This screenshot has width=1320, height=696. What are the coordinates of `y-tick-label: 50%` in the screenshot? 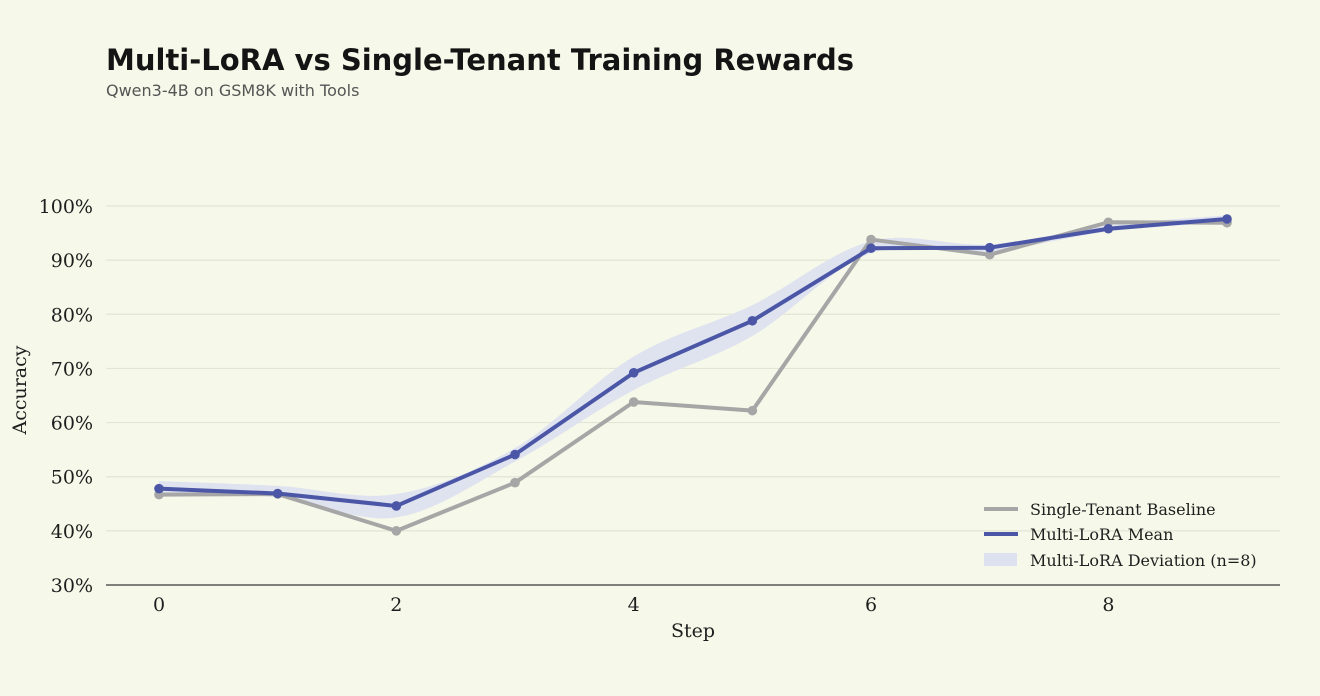 It's located at (72, 478).